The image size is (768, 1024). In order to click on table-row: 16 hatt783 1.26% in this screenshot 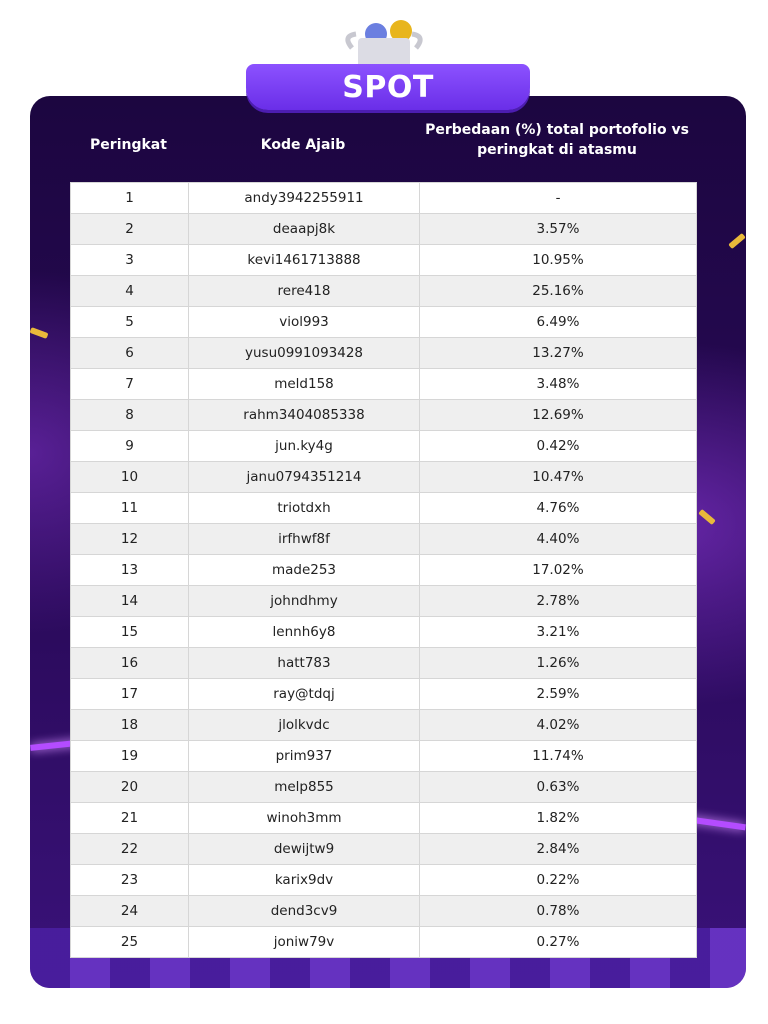, I will do `click(383, 663)`.